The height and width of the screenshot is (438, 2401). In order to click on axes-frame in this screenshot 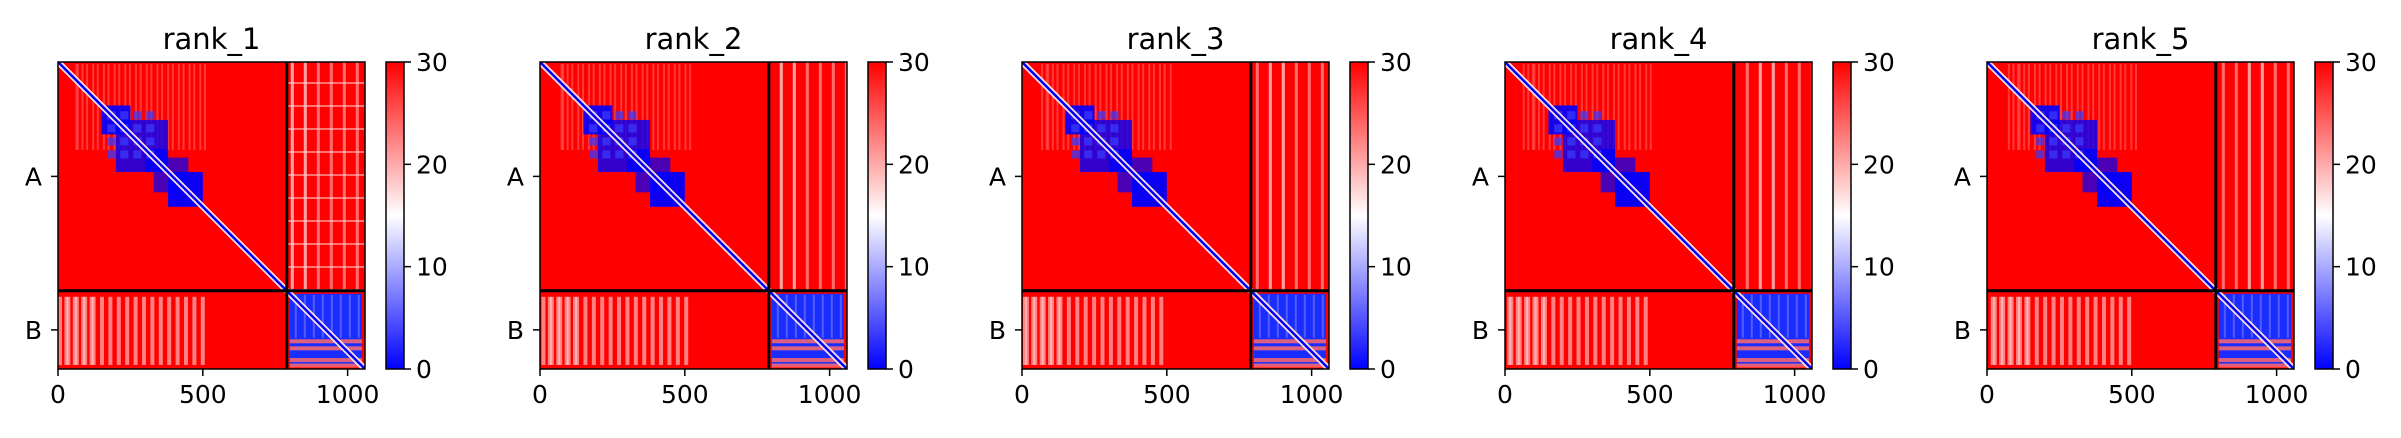, I will do `click(1175, 215)`.